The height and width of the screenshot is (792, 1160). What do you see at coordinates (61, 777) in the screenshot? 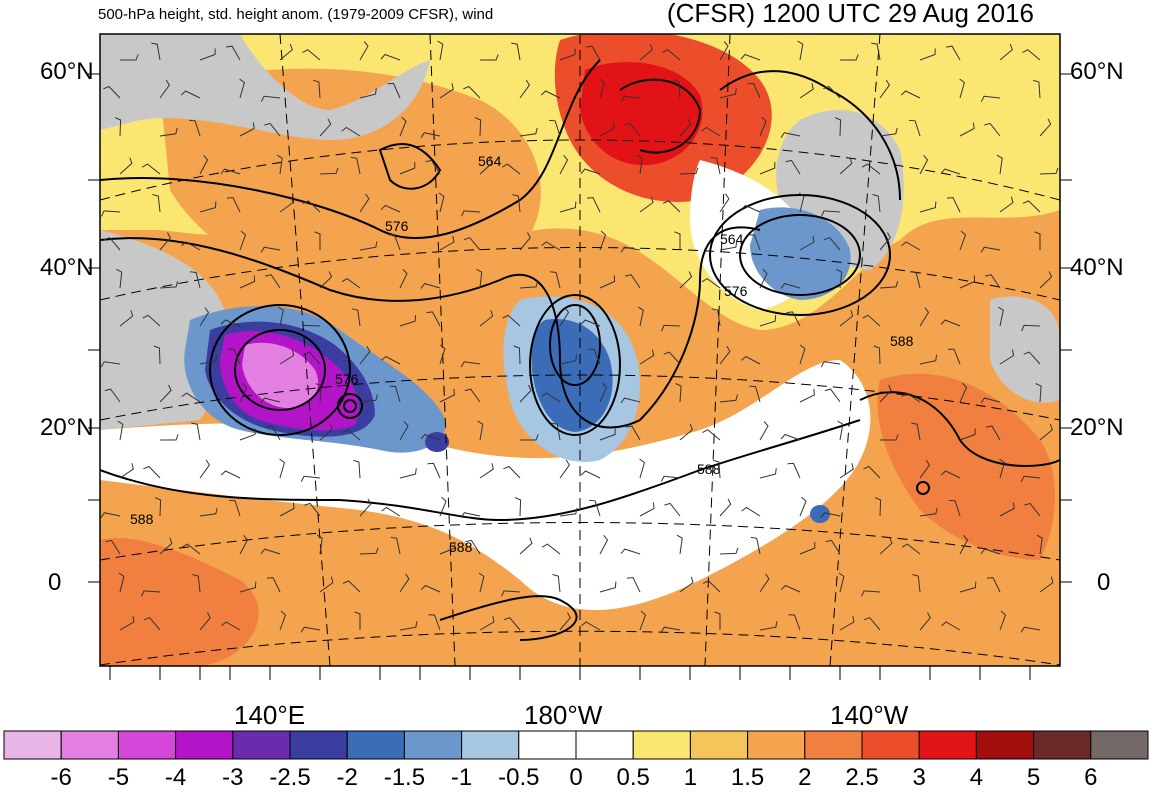
I see `colorbar-label: -6` at bounding box center [61, 777].